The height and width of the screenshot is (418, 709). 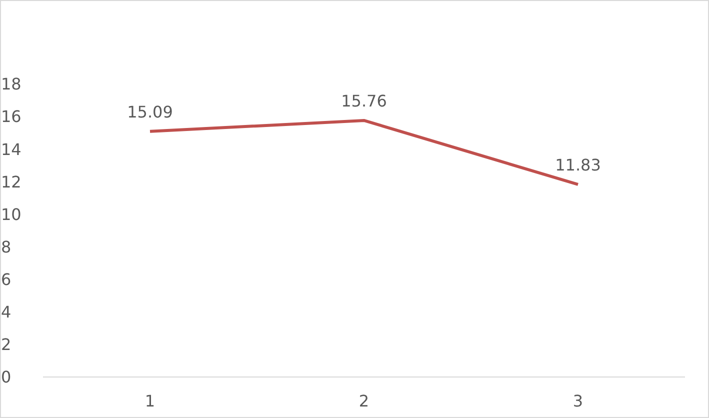 I want to click on data-label: 15.76, so click(x=364, y=100).